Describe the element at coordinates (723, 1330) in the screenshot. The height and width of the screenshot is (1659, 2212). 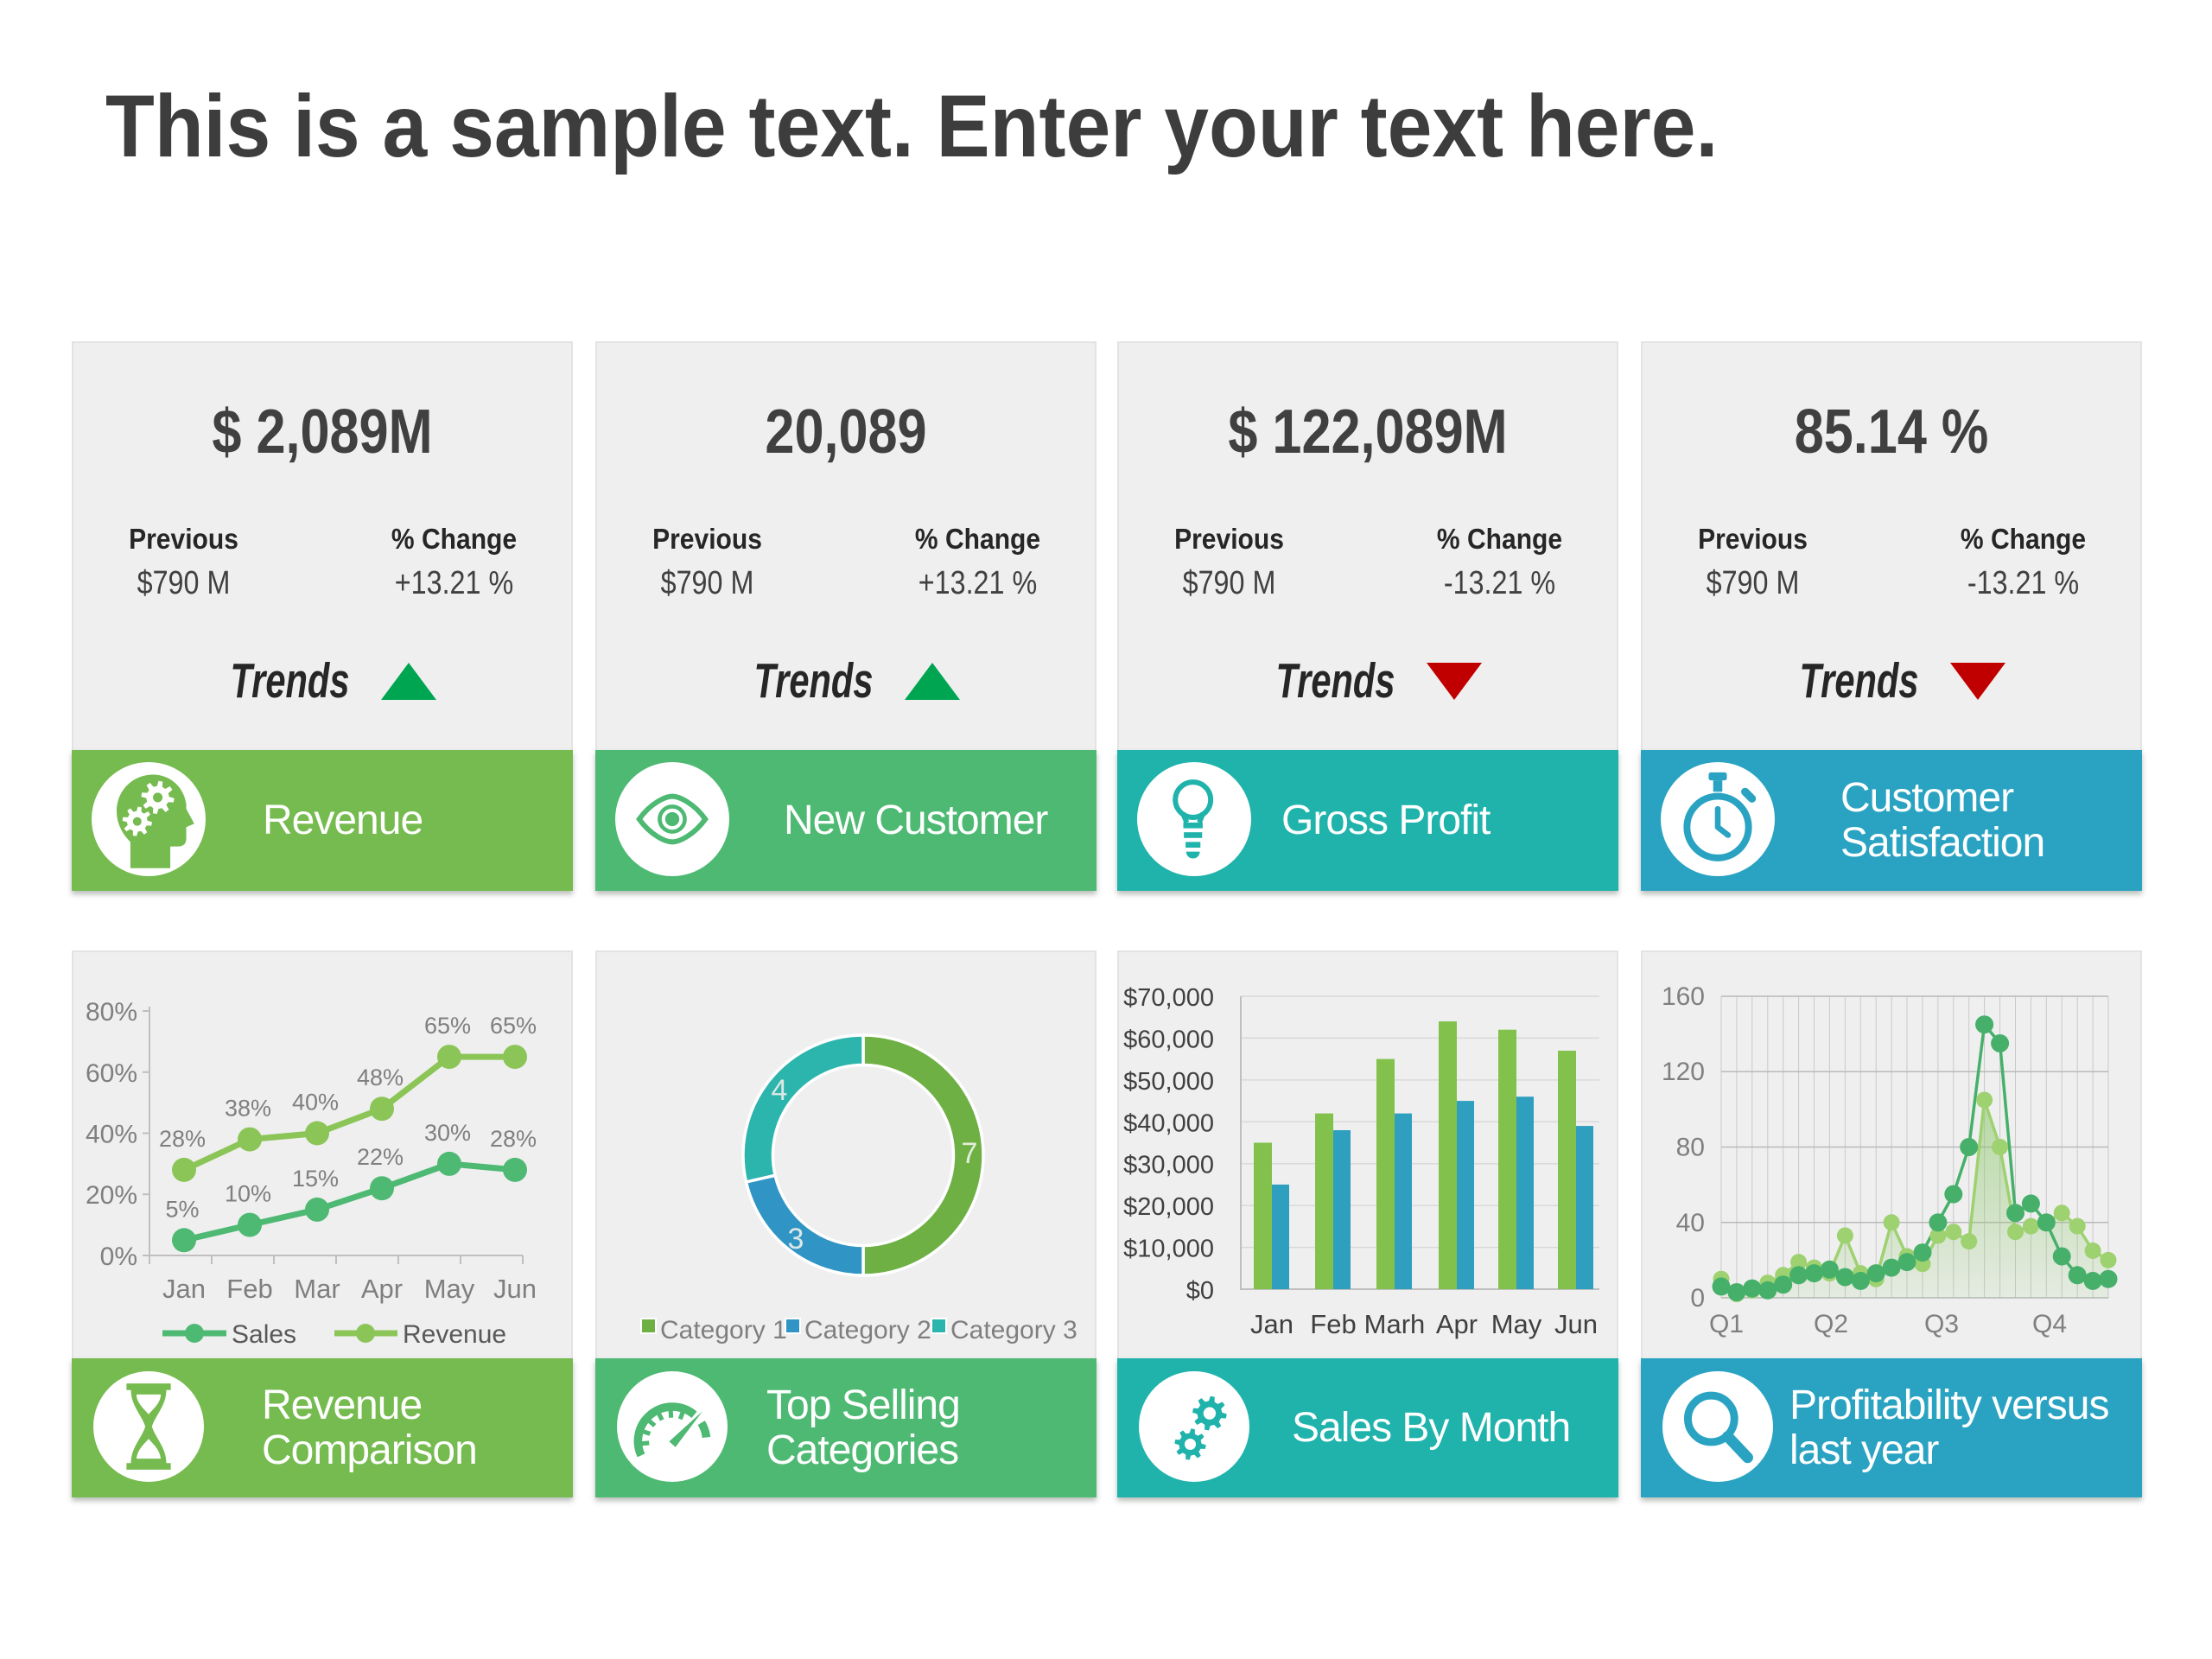
I see `svg-text: Category 1` at that location.